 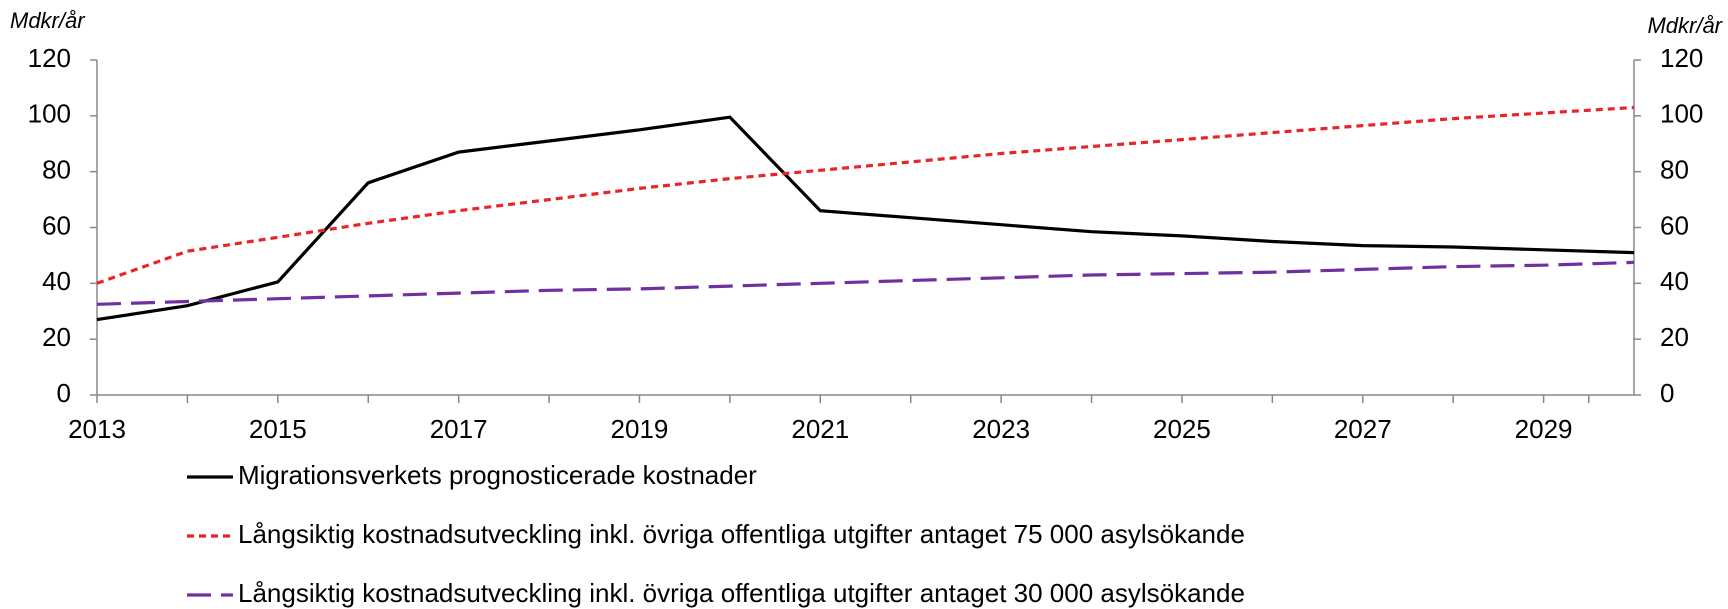 I want to click on x-tick-label: 2021, so click(x=820, y=429).